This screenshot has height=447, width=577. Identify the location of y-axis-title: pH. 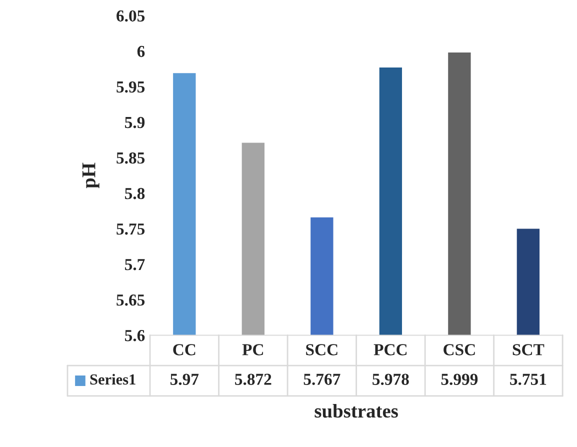
(91, 175).